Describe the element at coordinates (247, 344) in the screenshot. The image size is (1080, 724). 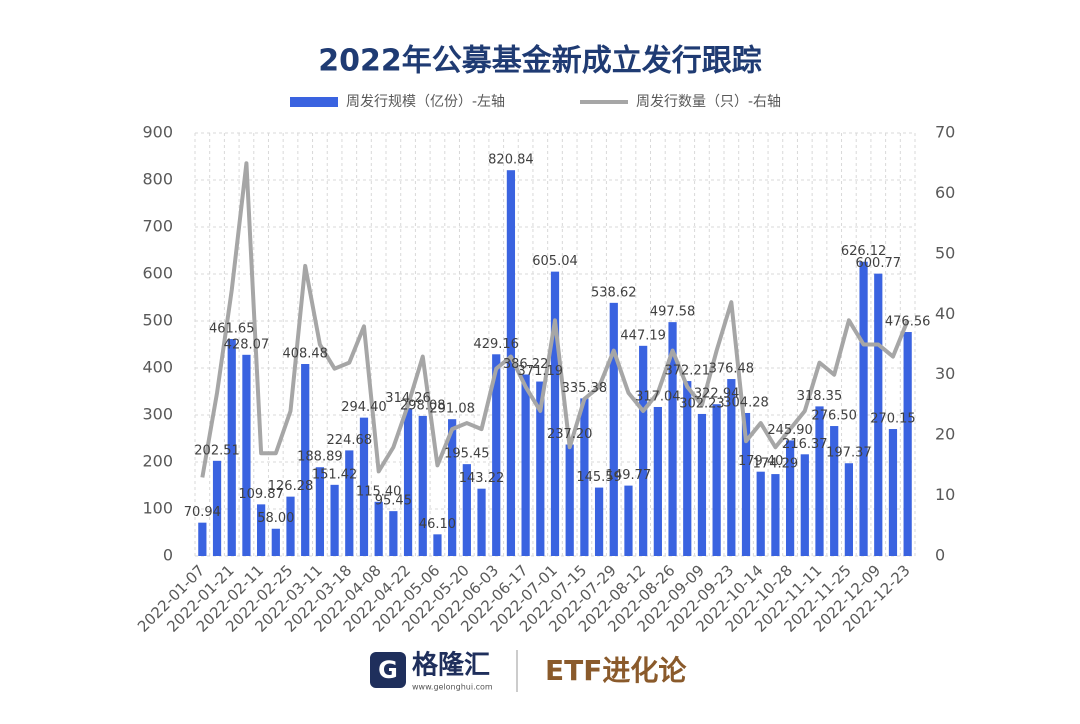
I see `data-label: 428.07` at that location.